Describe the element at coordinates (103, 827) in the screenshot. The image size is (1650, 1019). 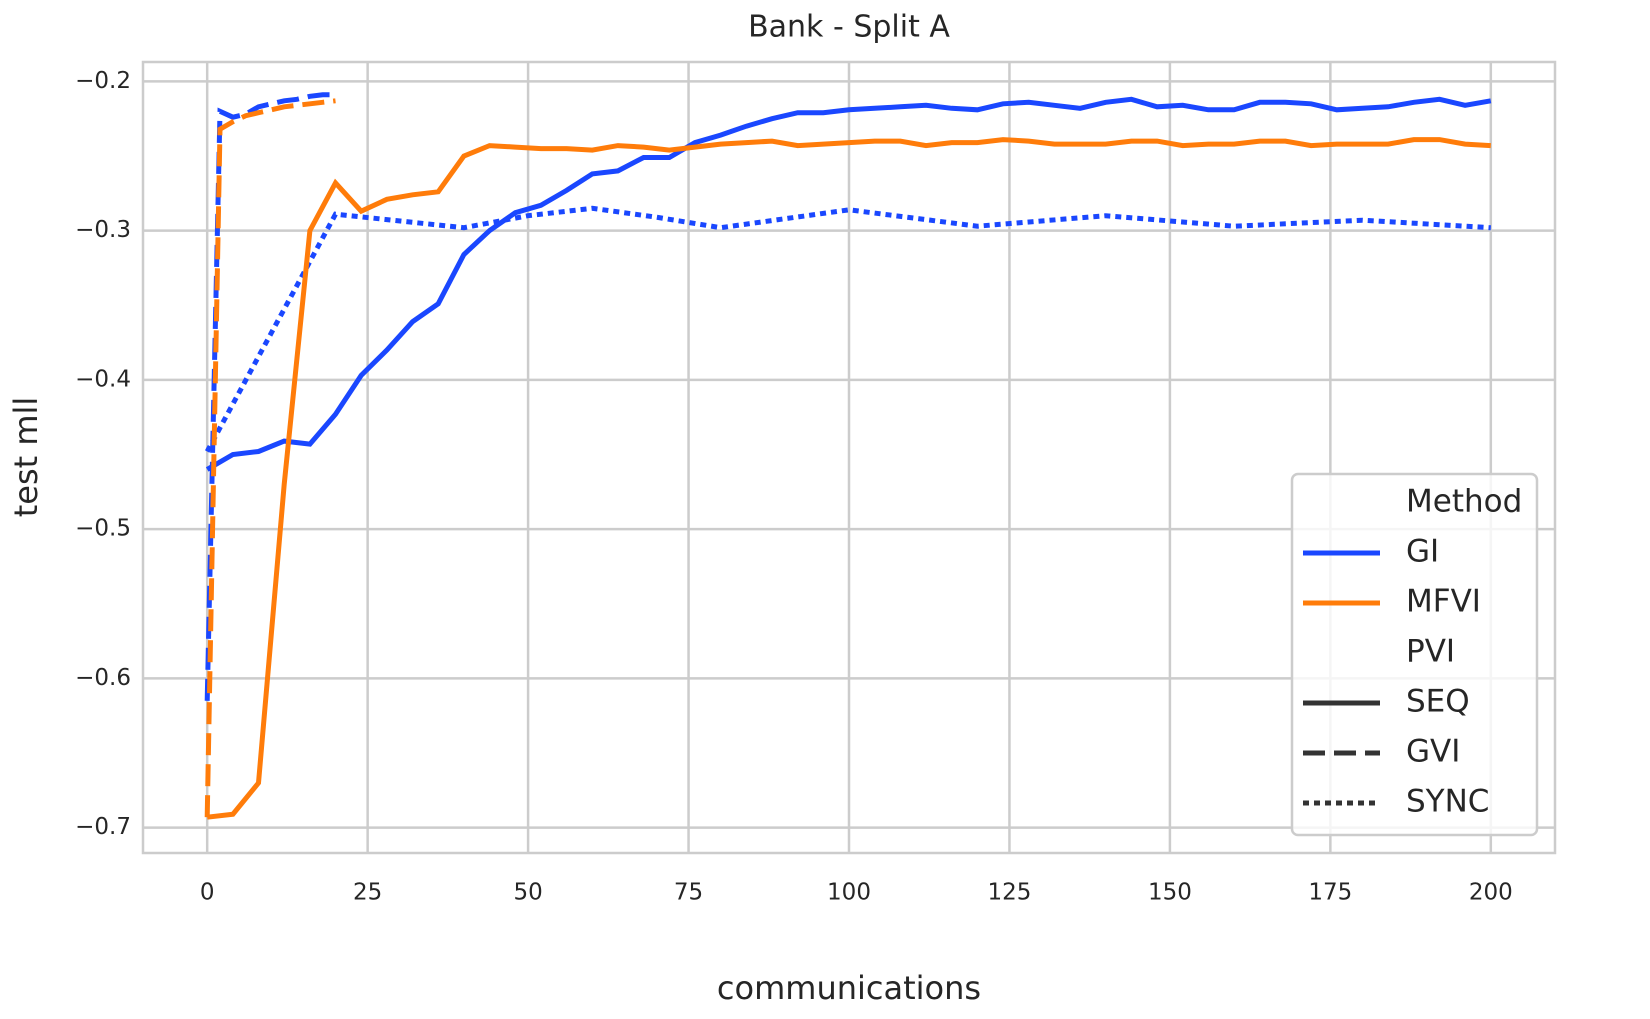
I see `y-tick-label: −0.7` at that location.